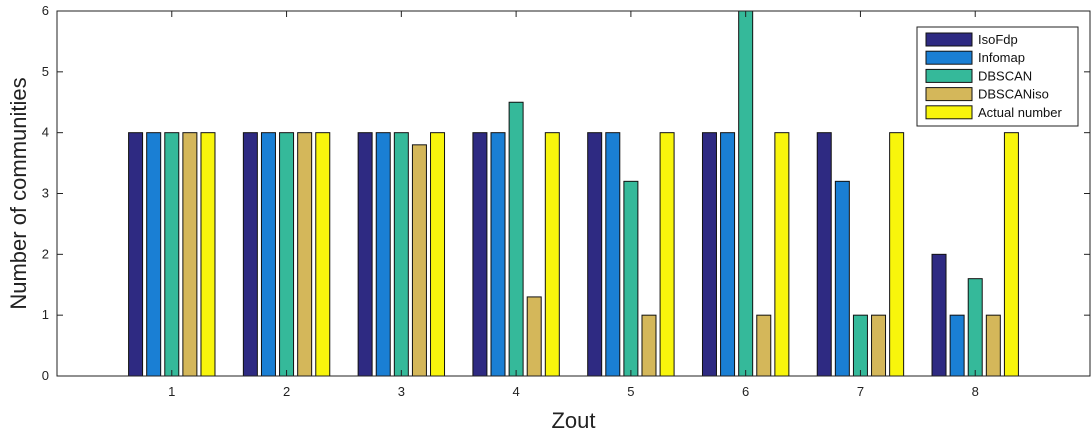 The image size is (1091, 434). I want to click on x-tick-label: 6, so click(745, 391).